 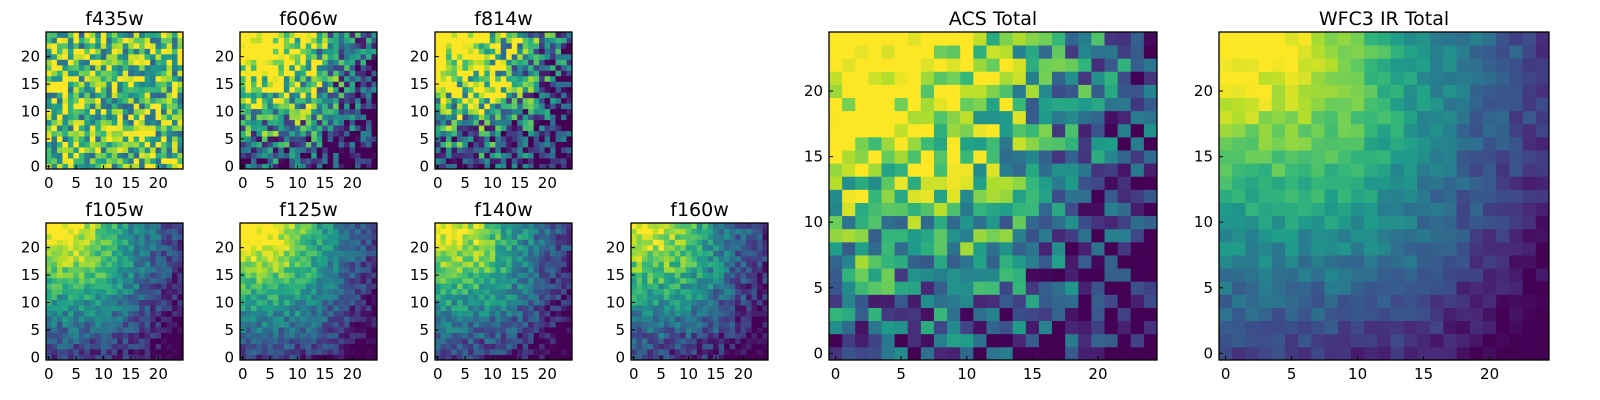 What do you see at coordinates (114, 291) in the screenshot?
I see `axes-frame` at bounding box center [114, 291].